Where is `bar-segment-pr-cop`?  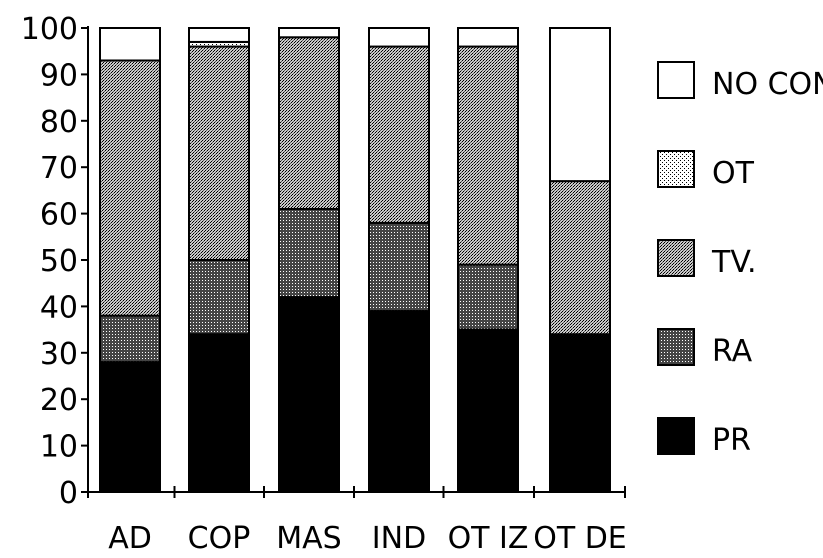
bar-segment-pr-cop is located at coordinates (219, 413).